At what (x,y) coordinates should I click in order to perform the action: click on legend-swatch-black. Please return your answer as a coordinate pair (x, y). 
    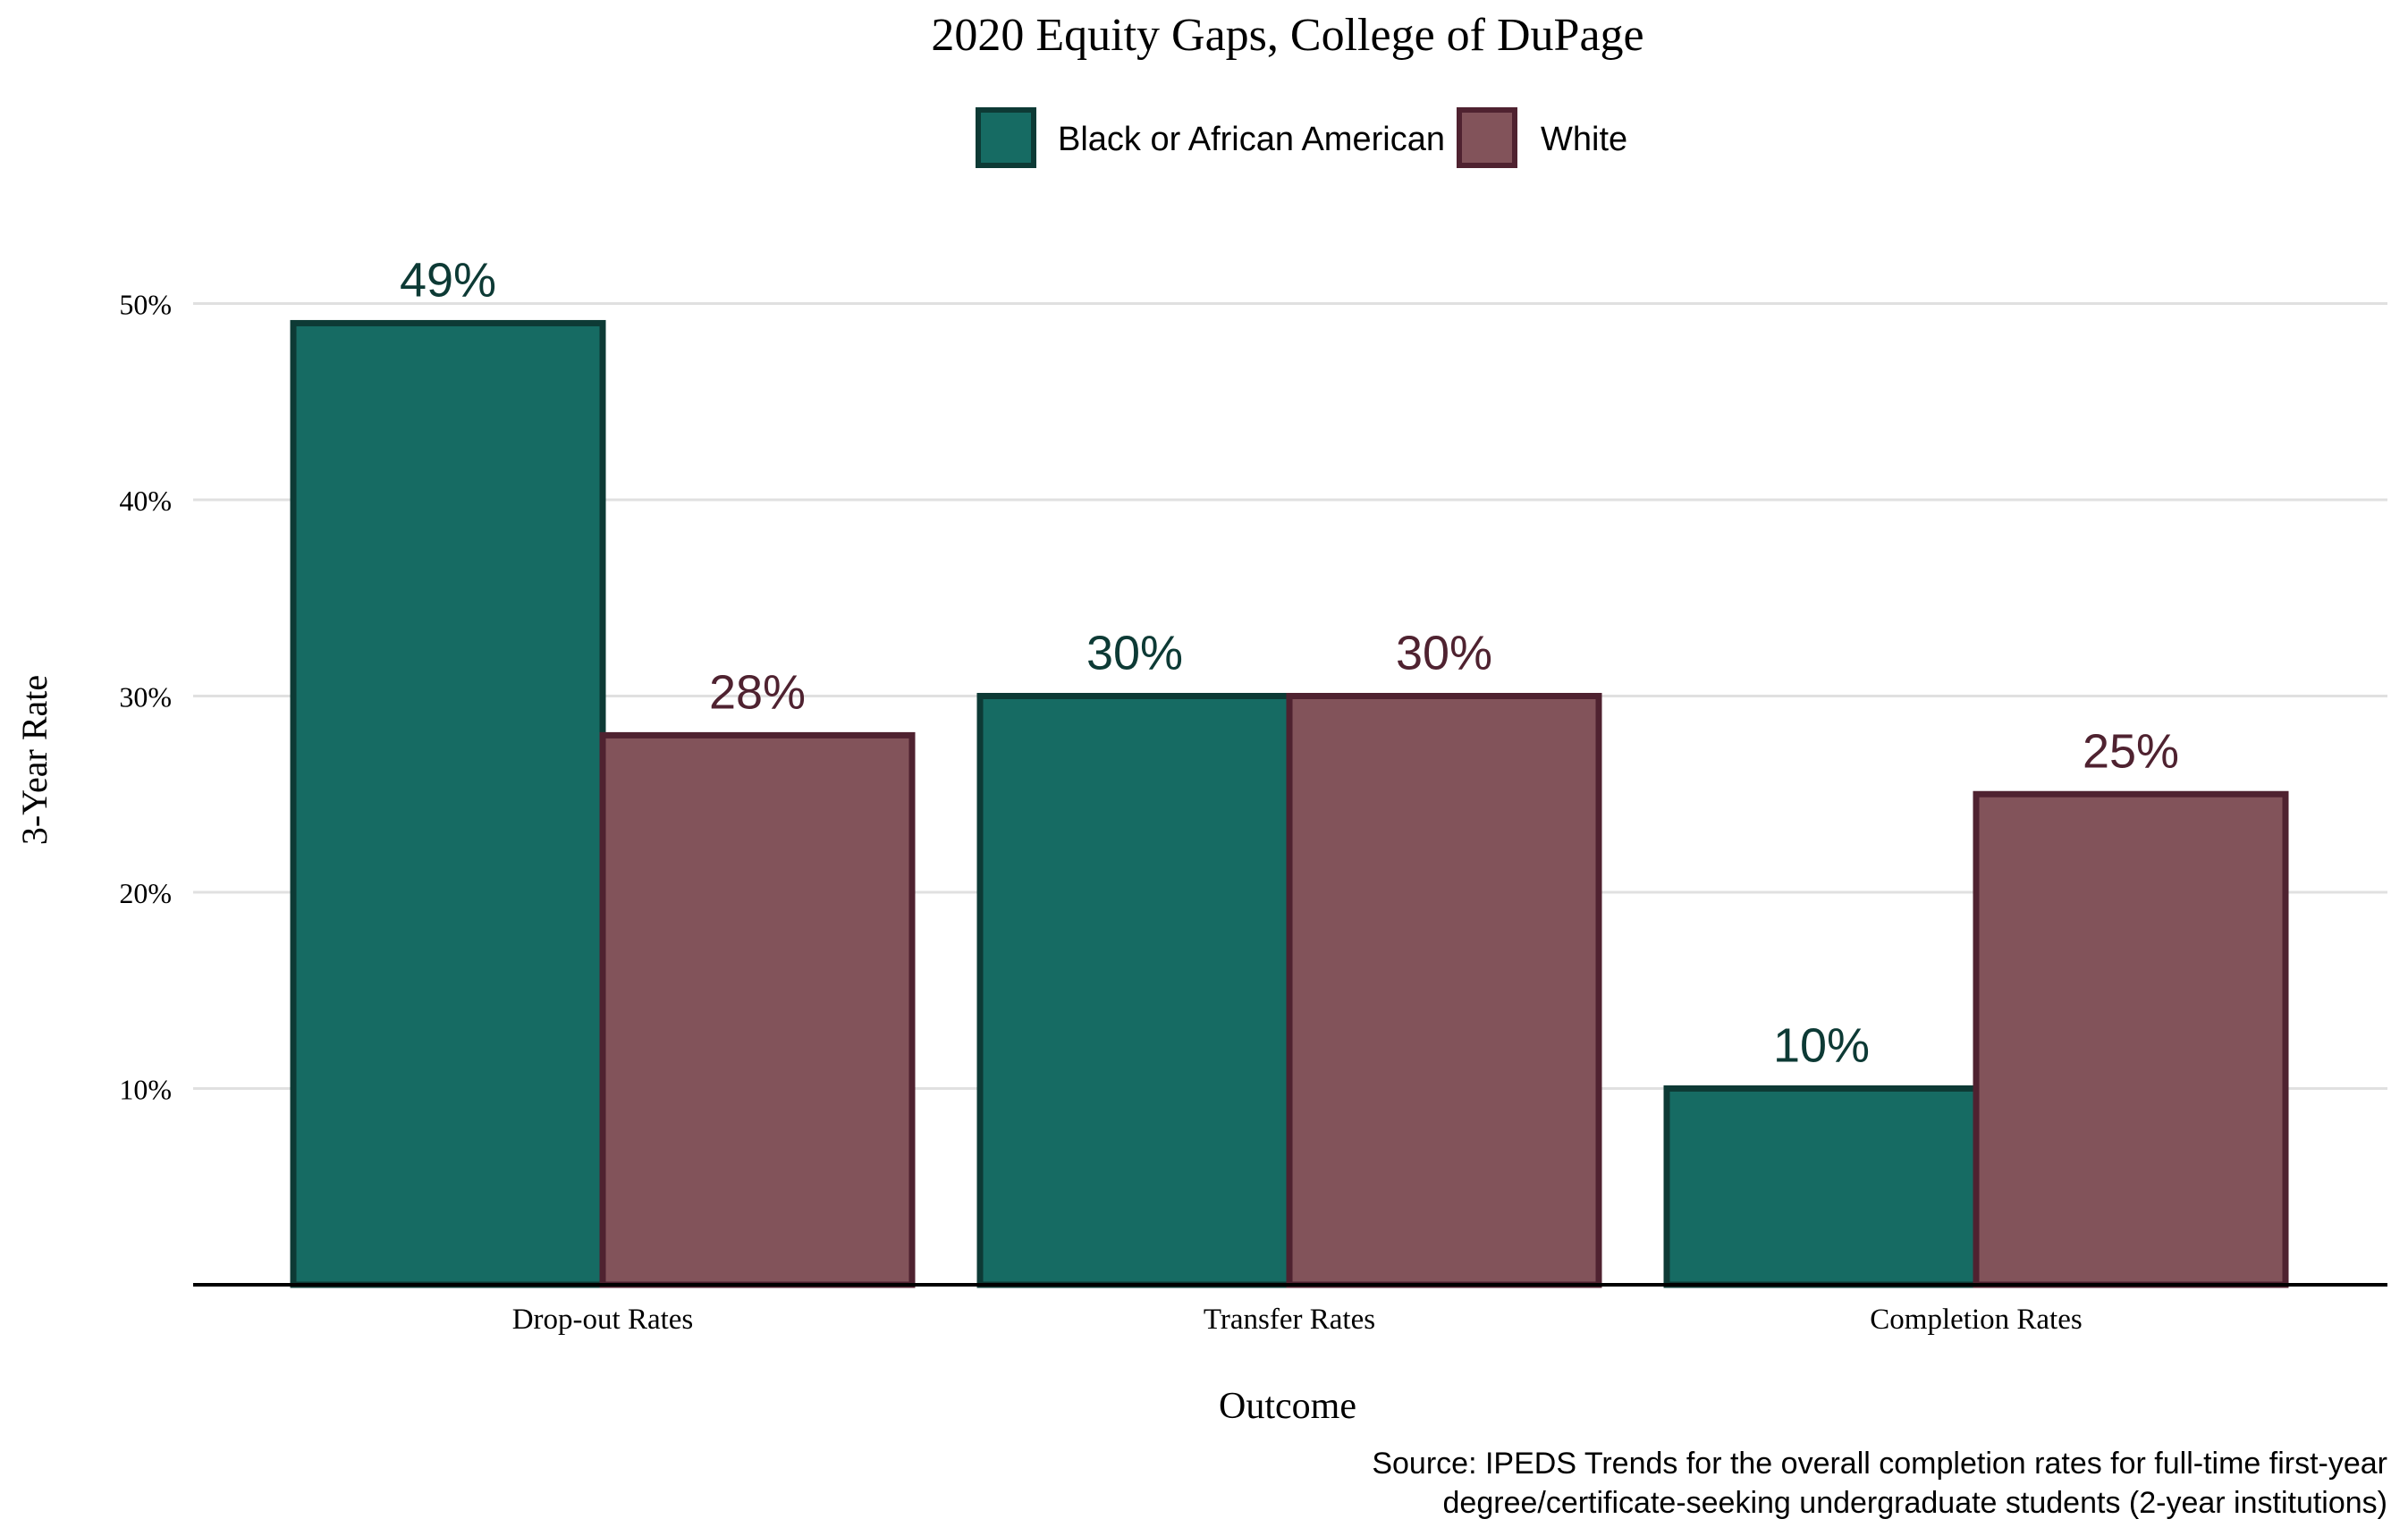
    Looking at the image, I should click on (1006, 137).